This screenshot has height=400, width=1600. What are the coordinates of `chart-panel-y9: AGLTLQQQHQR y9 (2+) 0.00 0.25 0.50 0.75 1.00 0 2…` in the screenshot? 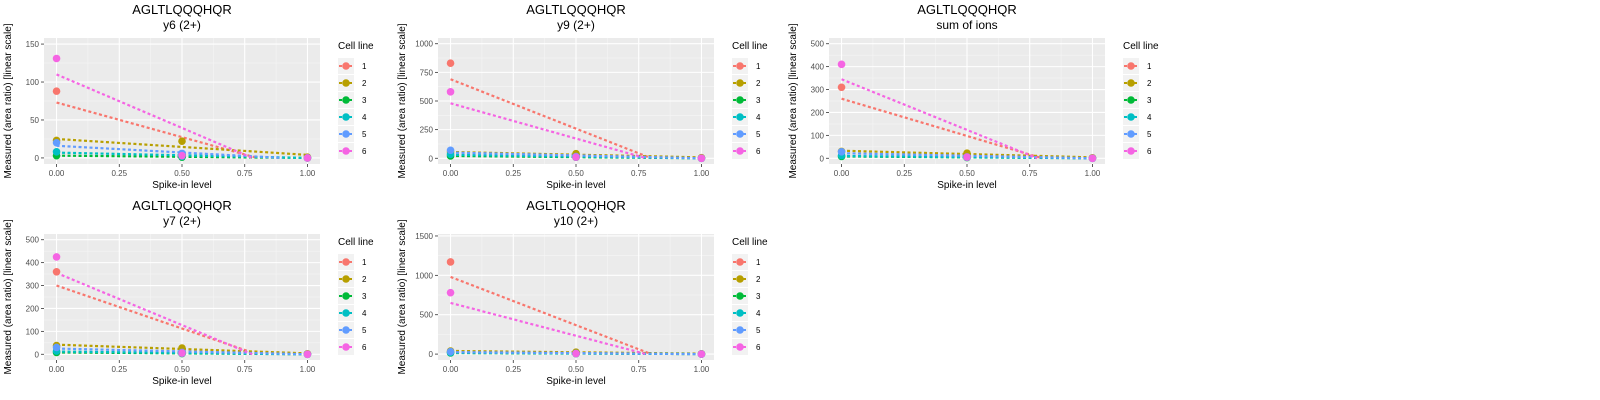 It's located at (590, 98).